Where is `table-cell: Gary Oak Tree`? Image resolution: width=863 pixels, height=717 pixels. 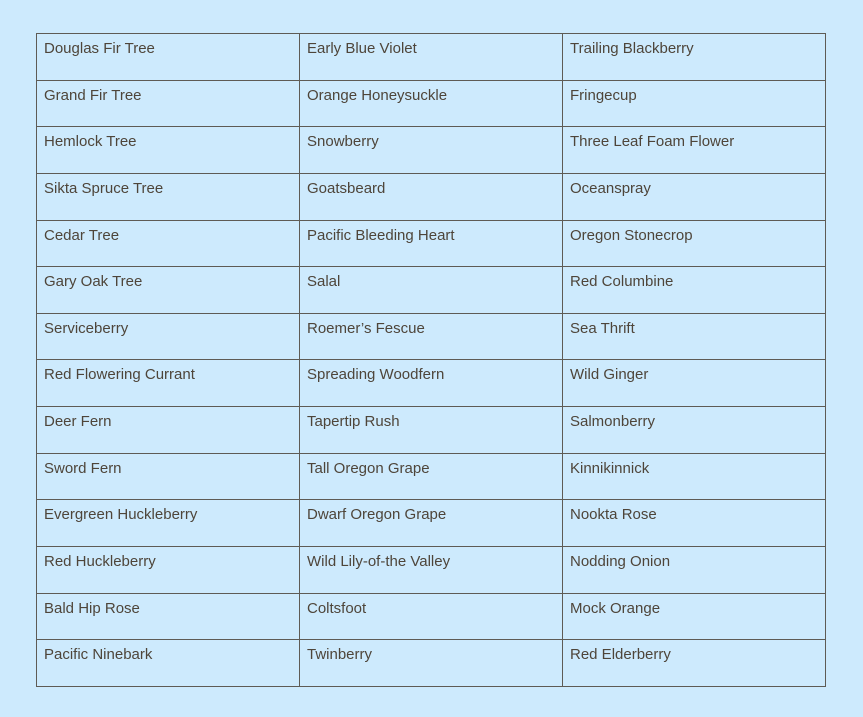
table-cell: Gary Oak Tree is located at coordinates (168, 290).